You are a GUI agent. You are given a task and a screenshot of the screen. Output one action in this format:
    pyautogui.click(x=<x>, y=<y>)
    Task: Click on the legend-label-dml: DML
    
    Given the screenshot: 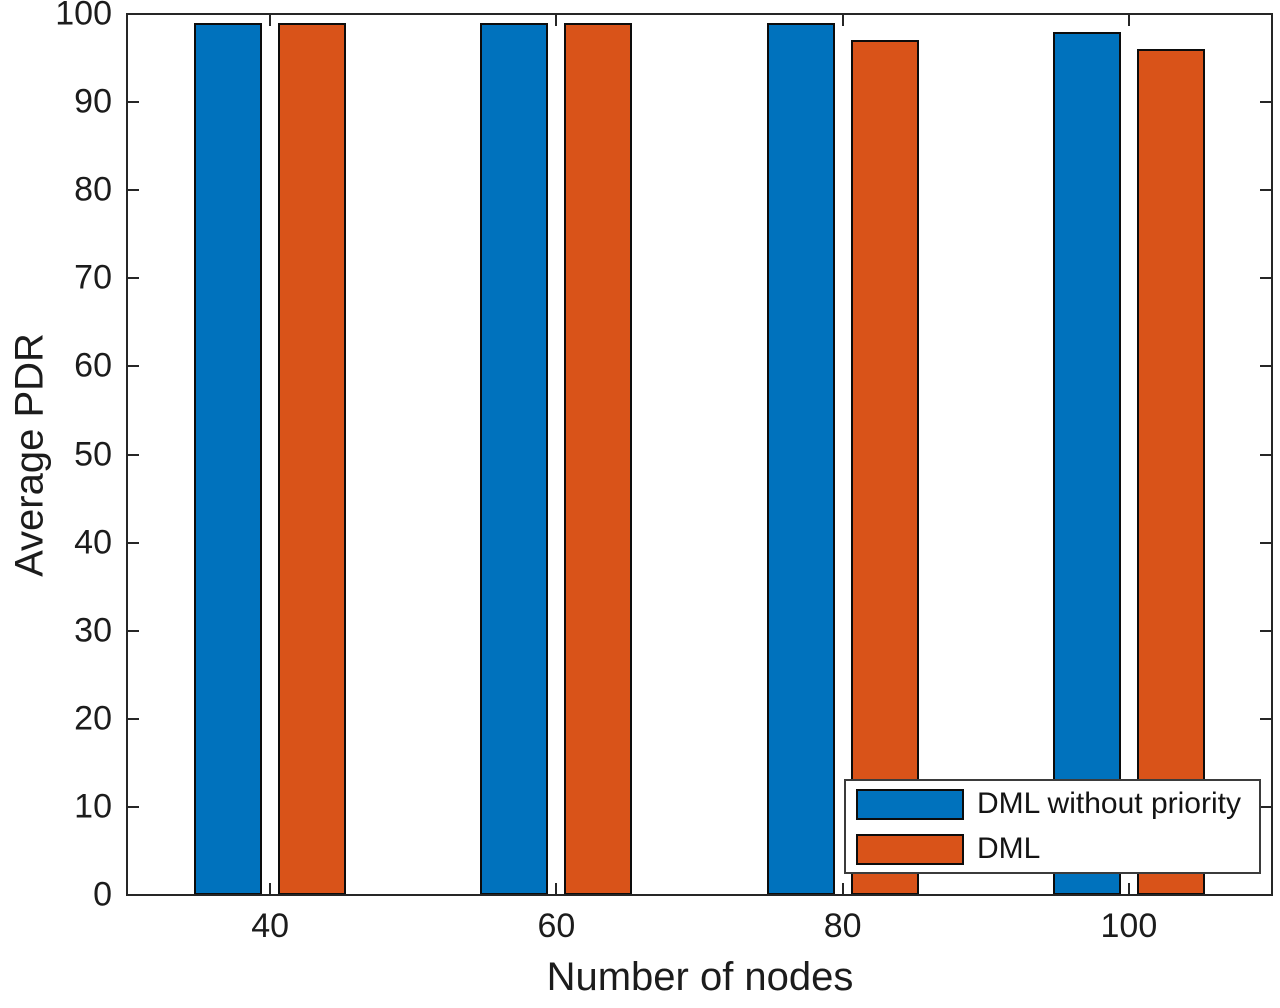 What is the action you would take?
    pyautogui.click(x=1009, y=848)
    